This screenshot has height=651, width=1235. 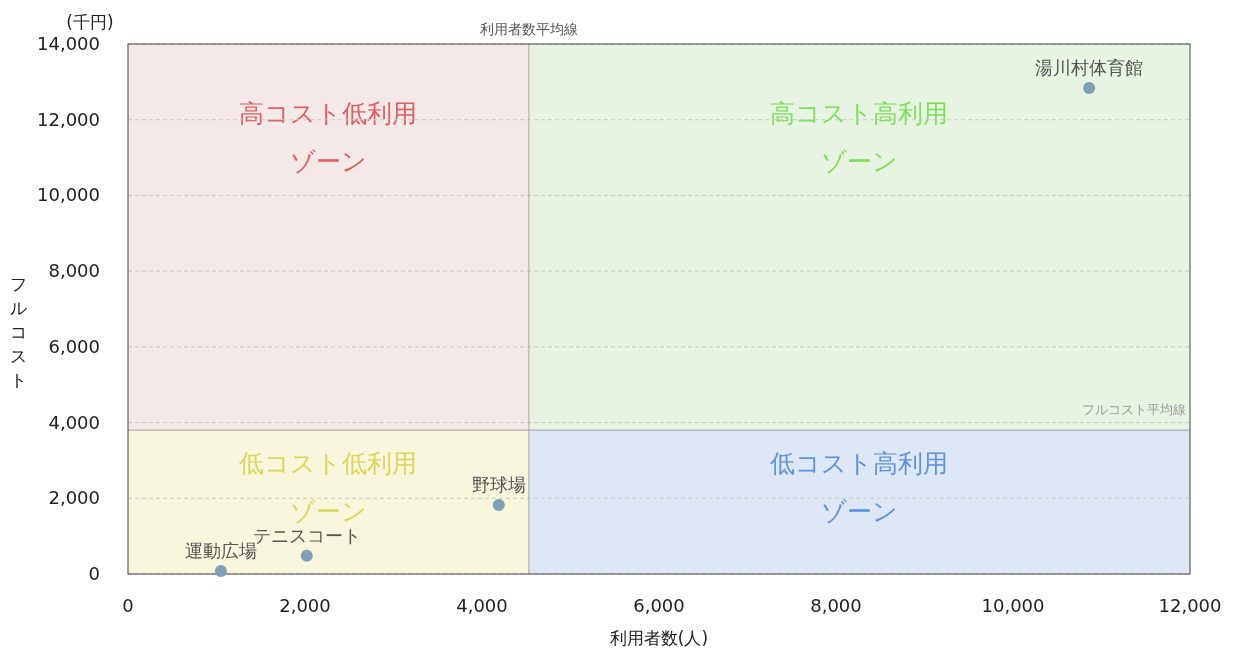 I want to click on y-axis-title: フルコスト, so click(x=18, y=332).